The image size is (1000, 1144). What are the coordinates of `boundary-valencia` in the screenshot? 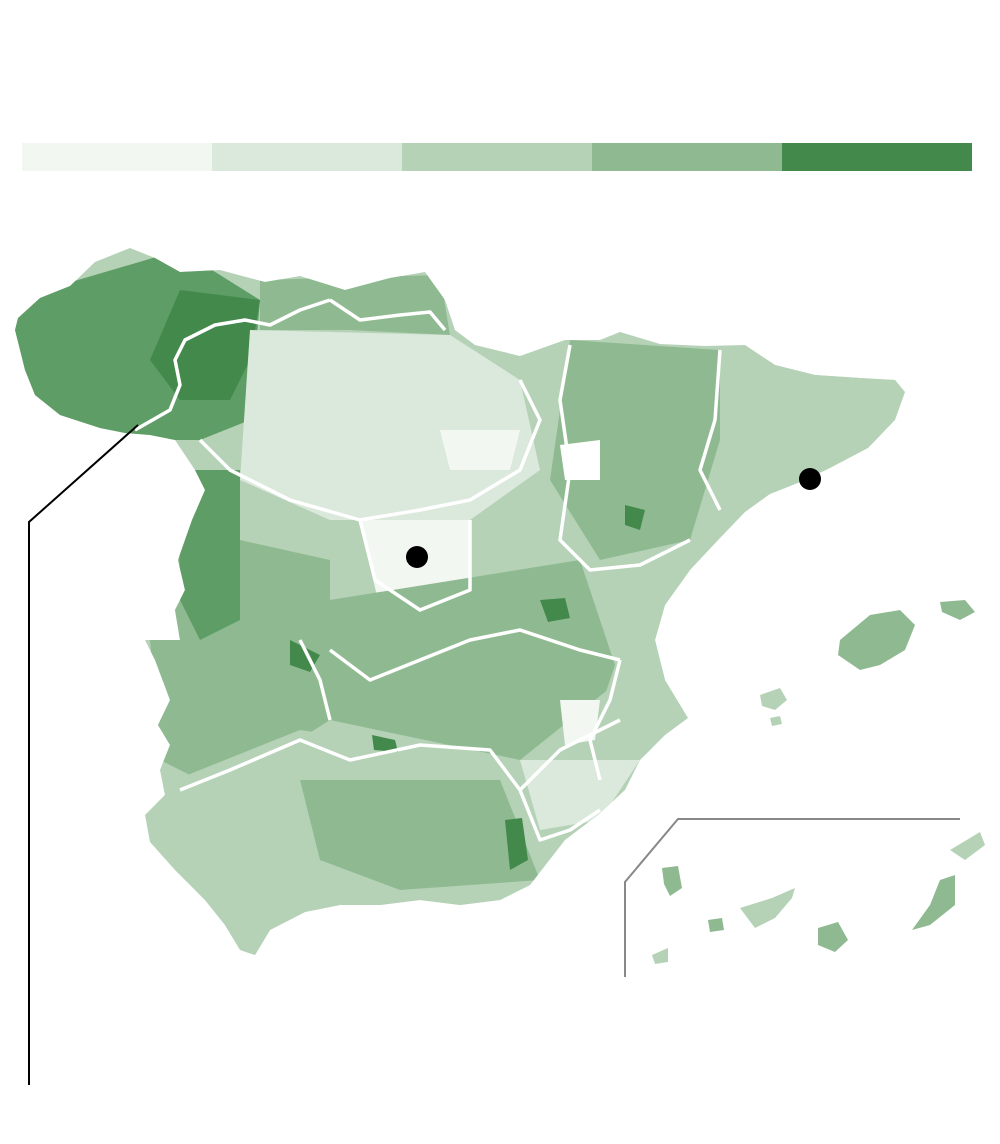 It's located at (605, 720).